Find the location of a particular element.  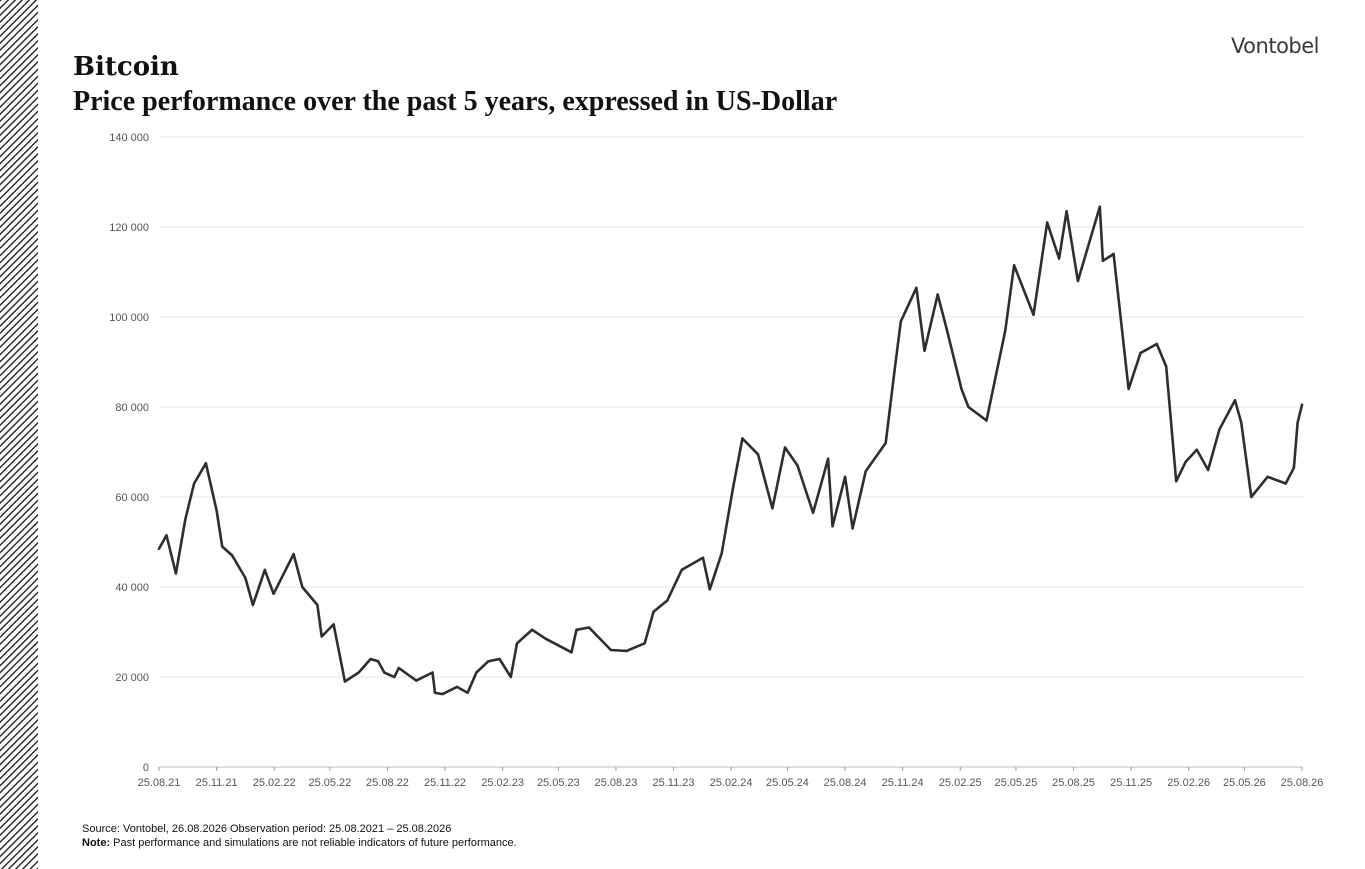

price-point: 29.10.24: 72000 is located at coordinates (885, 443).